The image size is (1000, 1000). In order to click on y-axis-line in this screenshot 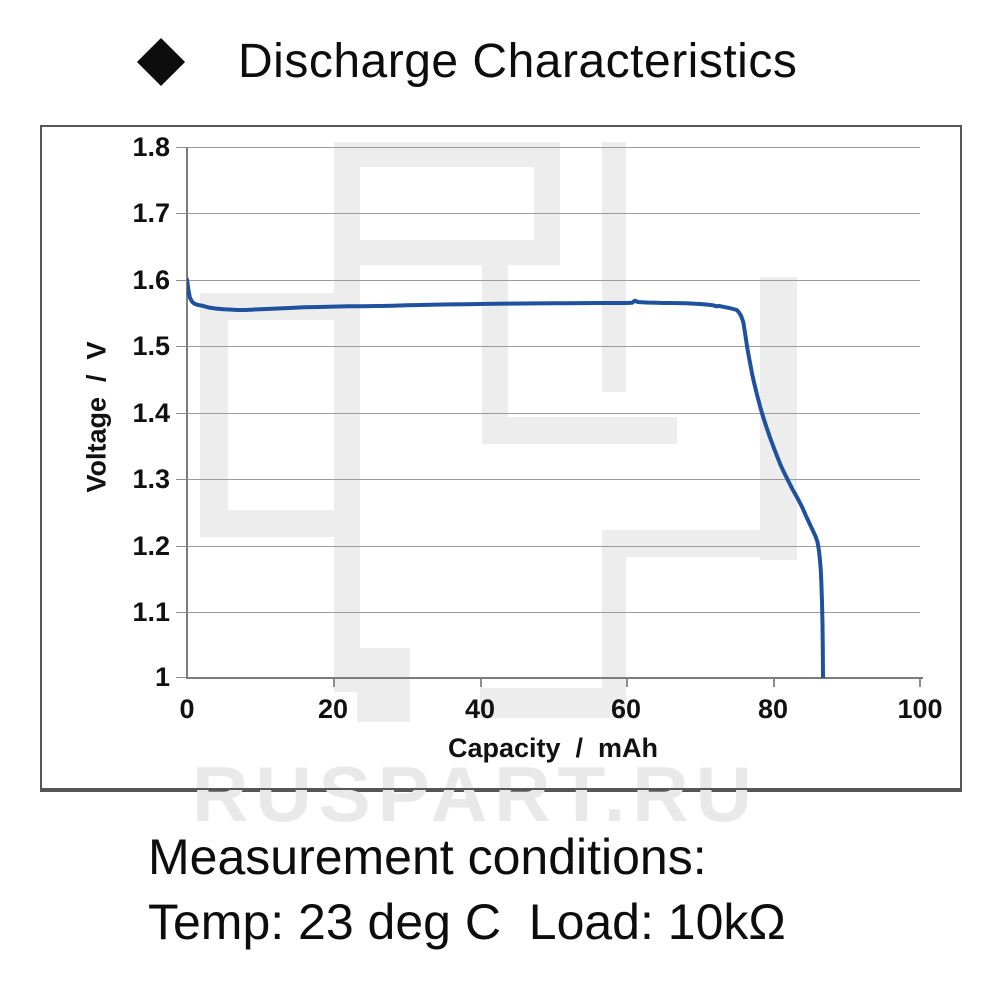, I will do `click(187, 412)`.